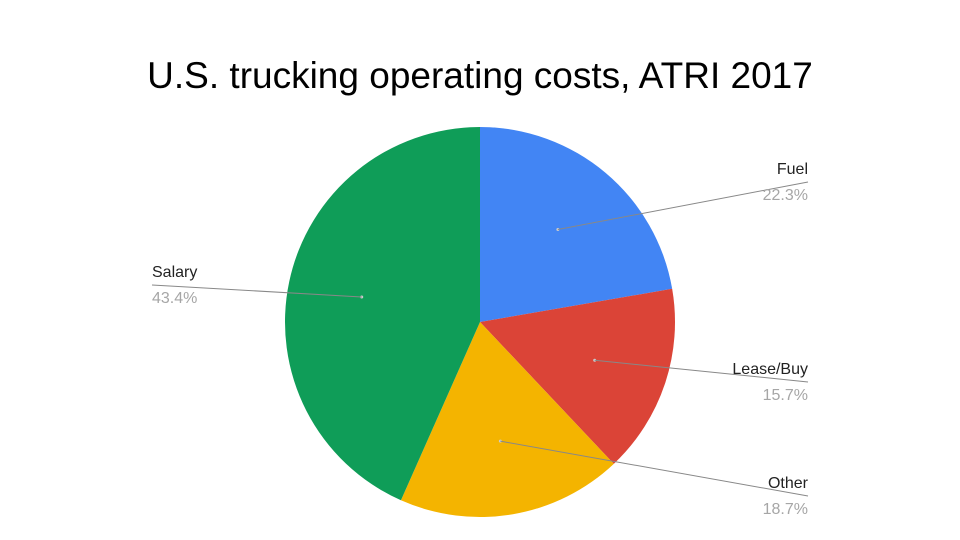 The height and width of the screenshot is (540, 960). What do you see at coordinates (578, 376) in the screenshot?
I see `pie-slice-lease-buy` at bounding box center [578, 376].